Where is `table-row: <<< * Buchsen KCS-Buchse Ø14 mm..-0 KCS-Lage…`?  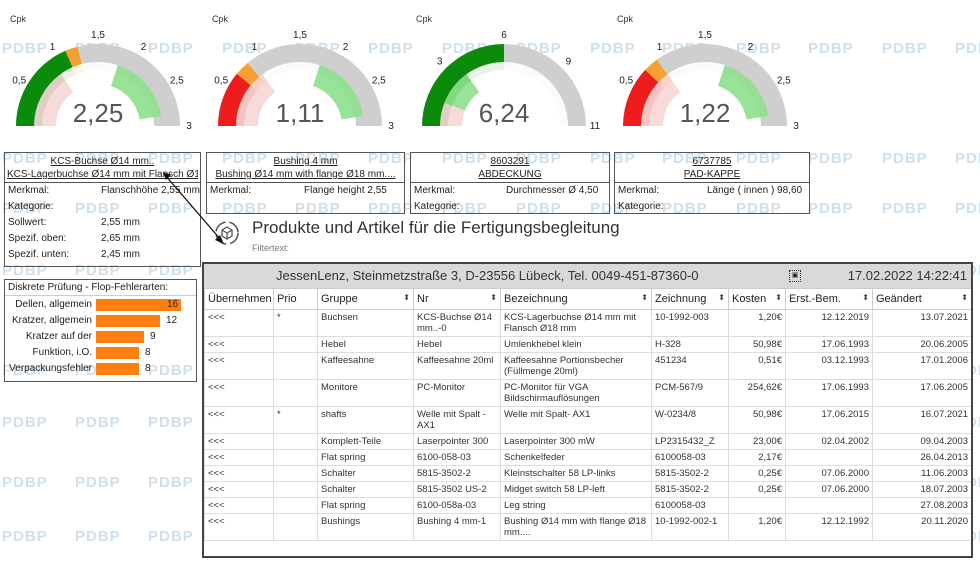 table-row: <<< * Buchsen KCS-Buchse Ø14 mm..-0 KCS-Lage… is located at coordinates (587, 323).